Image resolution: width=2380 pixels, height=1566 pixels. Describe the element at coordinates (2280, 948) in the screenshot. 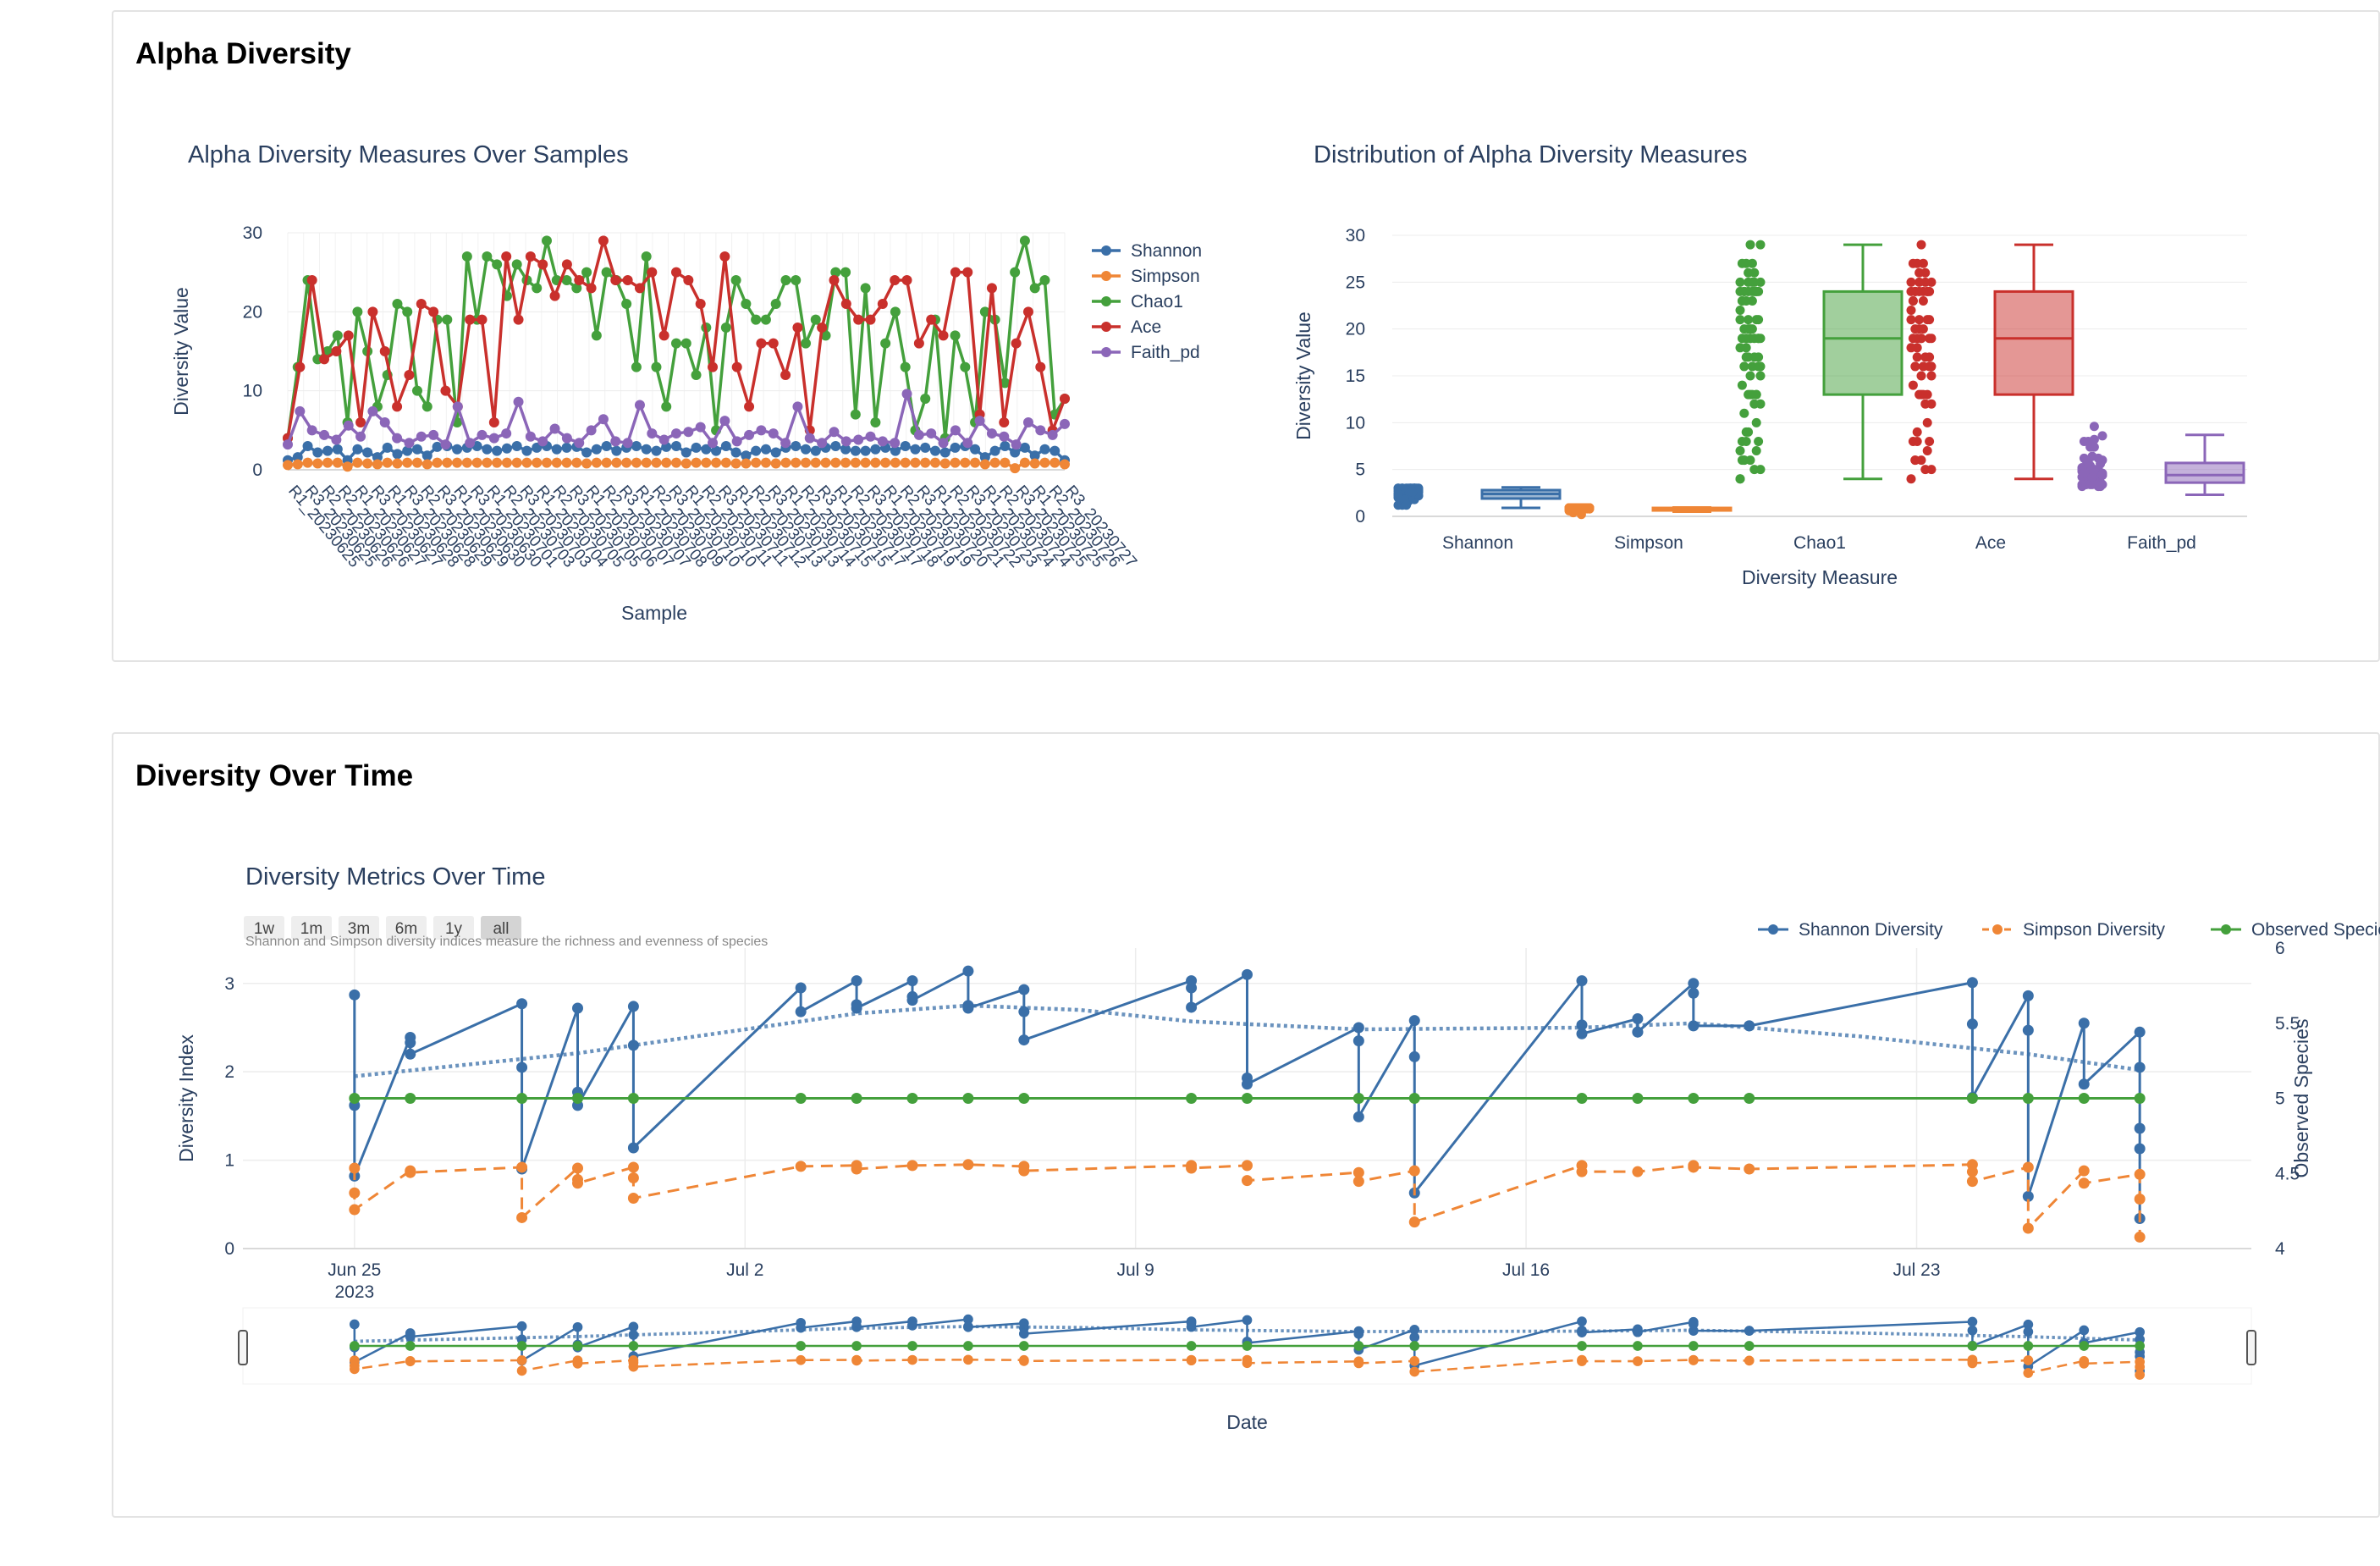

I see `y2-tick-label: 6` at that location.